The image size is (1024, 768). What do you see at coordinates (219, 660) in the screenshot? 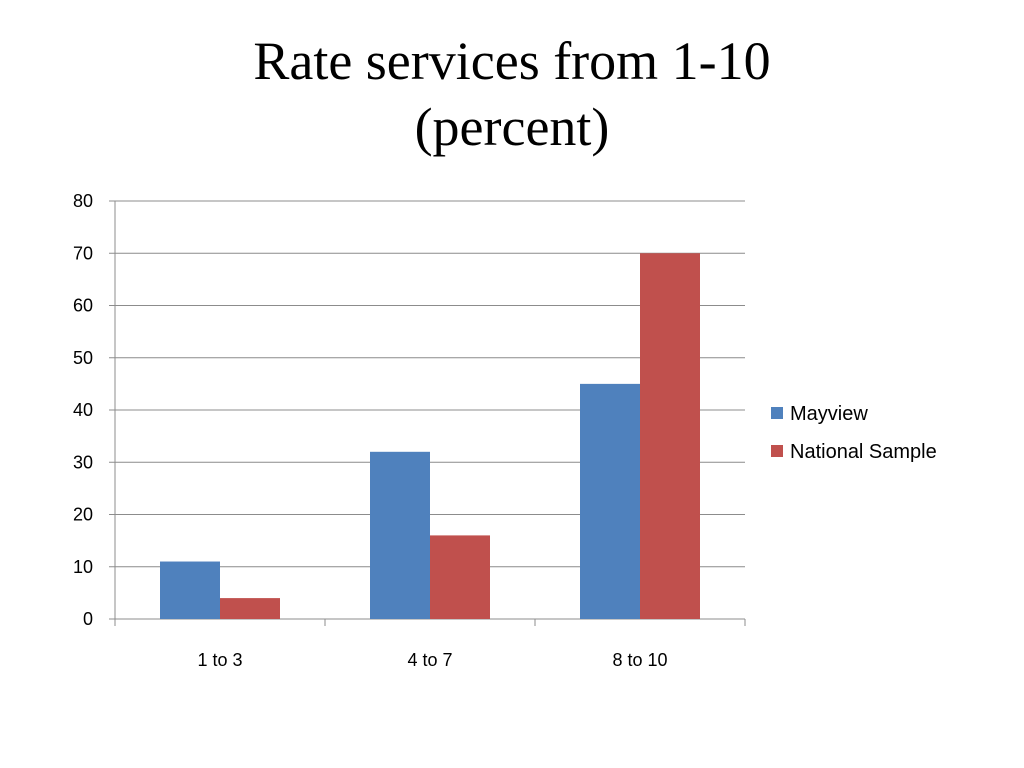
I see `x-tick-label: 1 to 3` at bounding box center [219, 660].